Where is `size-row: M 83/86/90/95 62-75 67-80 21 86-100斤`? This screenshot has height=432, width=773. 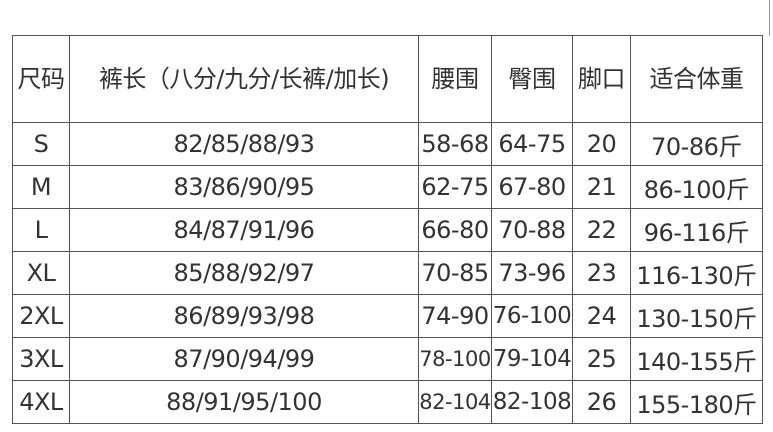 size-row: M 83/86/90/95 62-75 67-80 21 86-100斤 is located at coordinates (387, 187).